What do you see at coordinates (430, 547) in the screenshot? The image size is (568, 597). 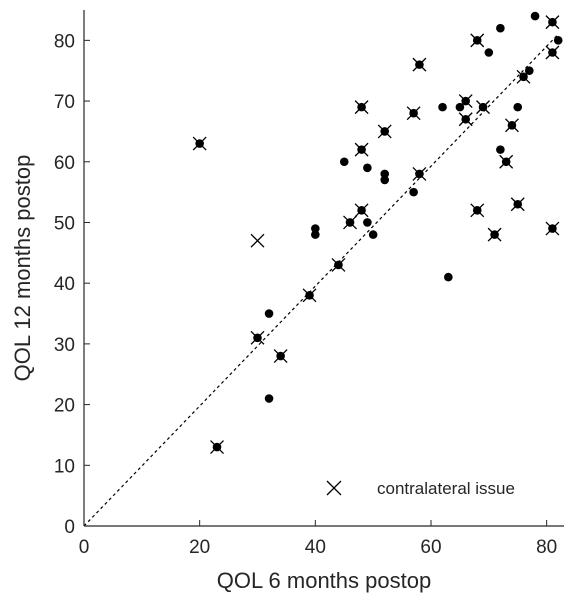 I see `x-tick-label: 60` at bounding box center [430, 547].